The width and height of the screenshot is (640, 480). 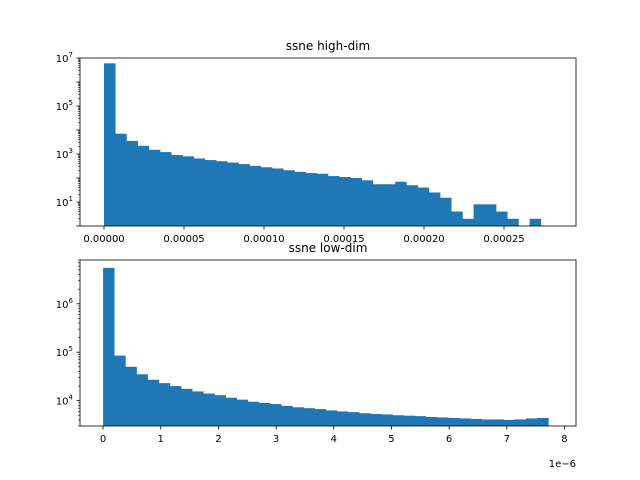 I want to click on y-tick-label: 10⁴, so click(x=65, y=401).